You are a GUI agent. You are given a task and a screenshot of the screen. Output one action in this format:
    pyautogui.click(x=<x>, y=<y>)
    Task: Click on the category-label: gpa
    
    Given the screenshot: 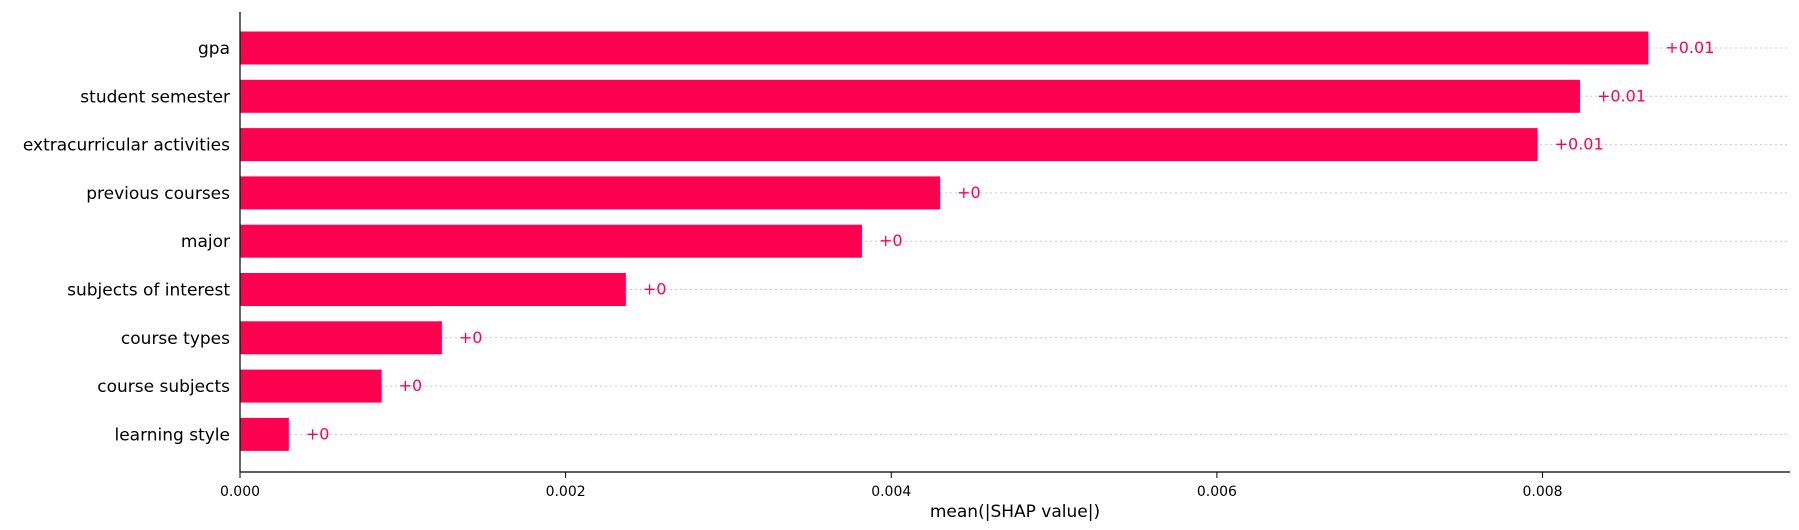 What is the action you would take?
    pyautogui.click(x=214, y=49)
    